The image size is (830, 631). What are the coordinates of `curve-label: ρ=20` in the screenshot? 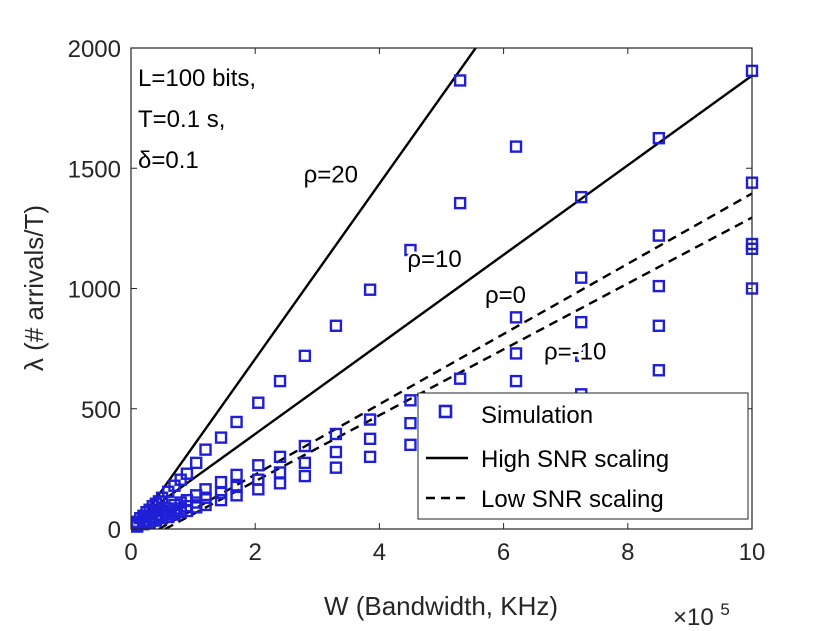 It's located at (331, 175).